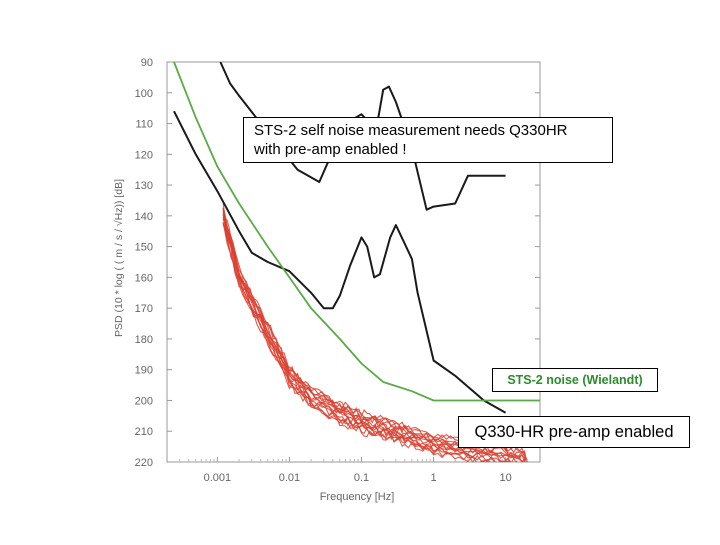 This screenshot has height=545, width=720. I want to click on y-tick-label: 190, so click(144, 371).